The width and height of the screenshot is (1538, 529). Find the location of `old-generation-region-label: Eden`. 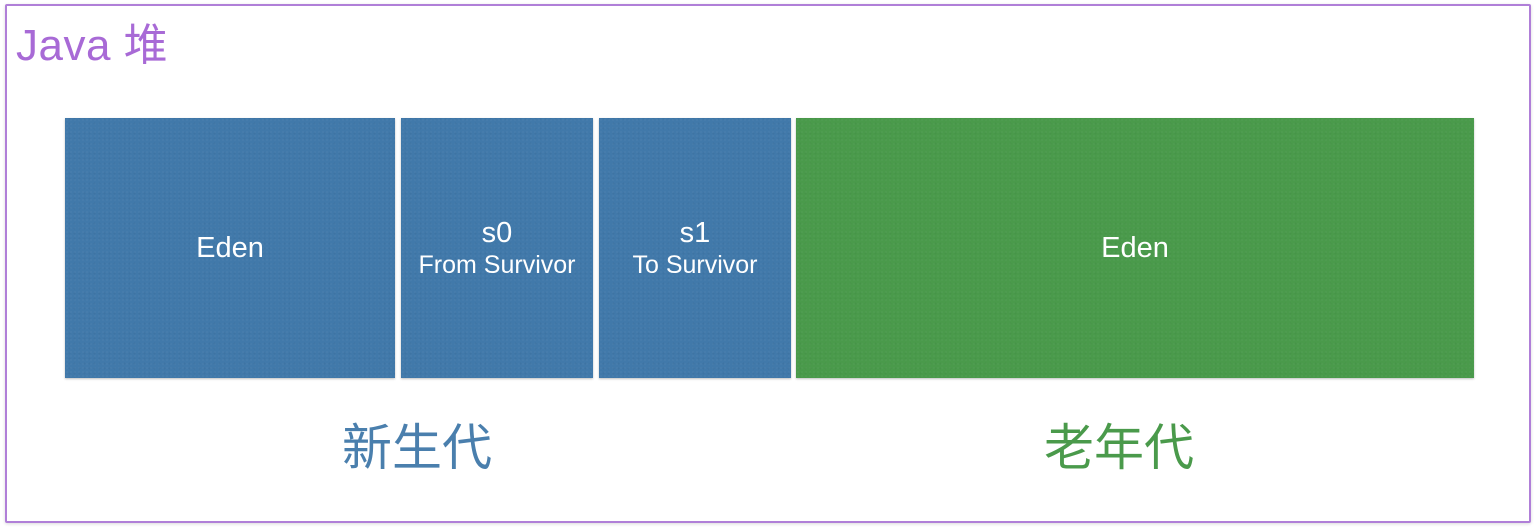

old-generation-region-label: Eden is located at coordinates (1135, 248).